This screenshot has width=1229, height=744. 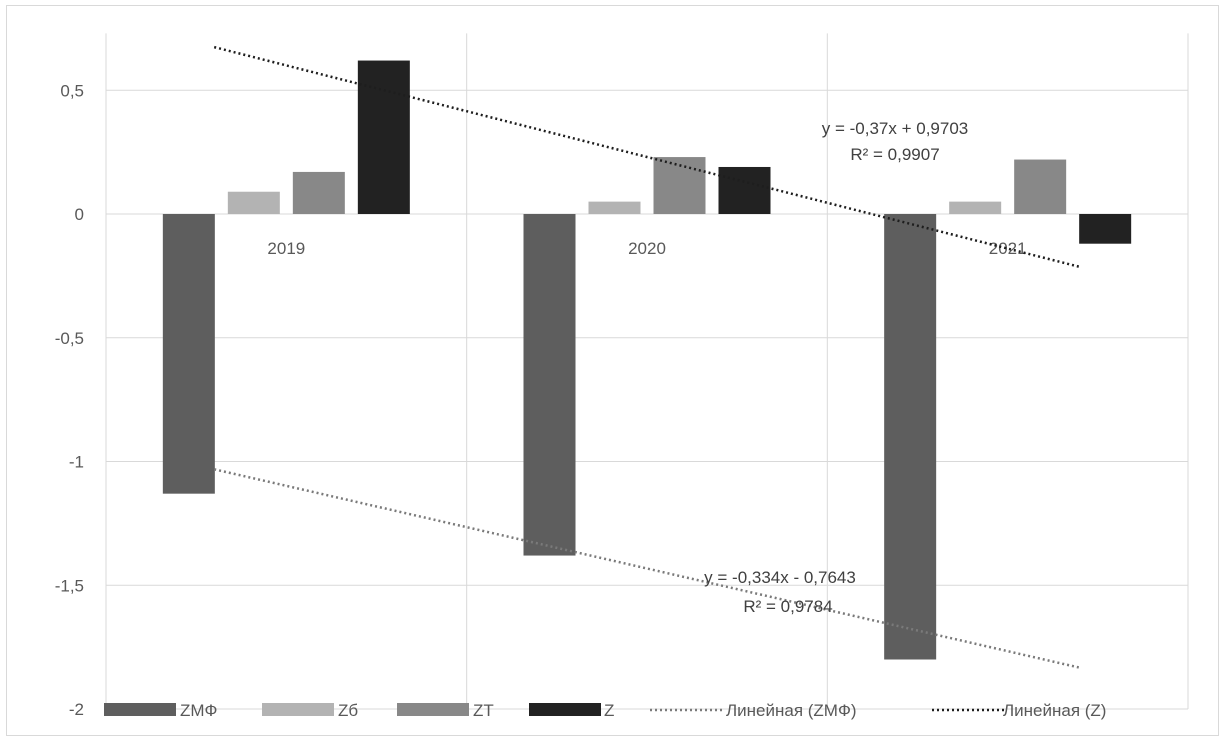 What do you see at coordinates (383, 137) in the screenshot?
I see `bar-Z-2019` at bounding box center [383, 137].